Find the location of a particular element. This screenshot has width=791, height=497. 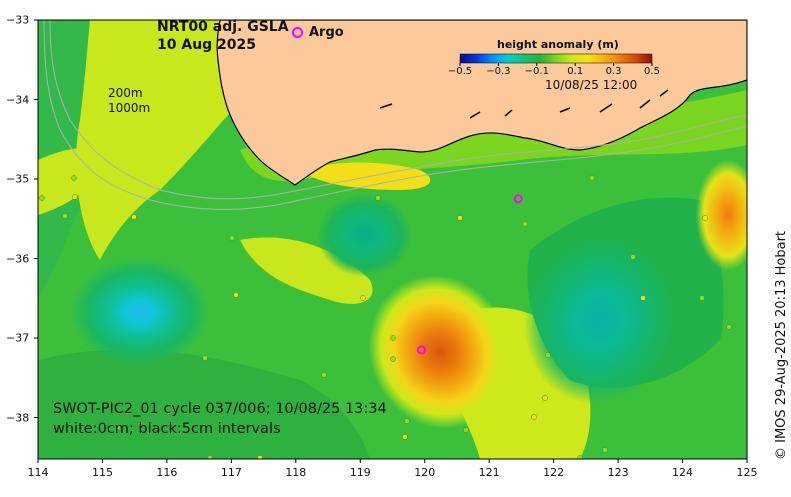

ocean-yellow-band-w is located at coordinates (74, 181).